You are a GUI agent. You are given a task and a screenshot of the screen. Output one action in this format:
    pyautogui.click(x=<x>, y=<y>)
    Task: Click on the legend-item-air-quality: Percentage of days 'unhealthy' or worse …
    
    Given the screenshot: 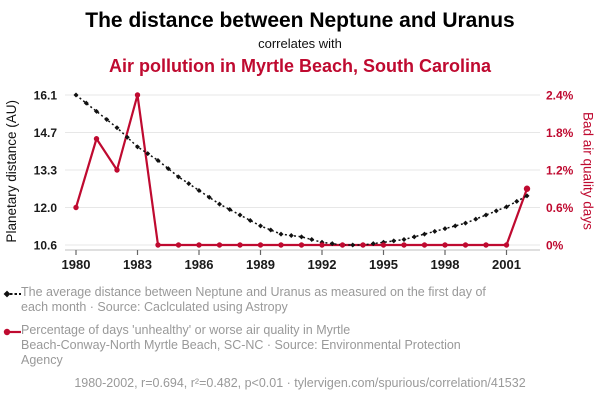 What is the action you would take?
    pyautogui.click(x=301, y=345)
    